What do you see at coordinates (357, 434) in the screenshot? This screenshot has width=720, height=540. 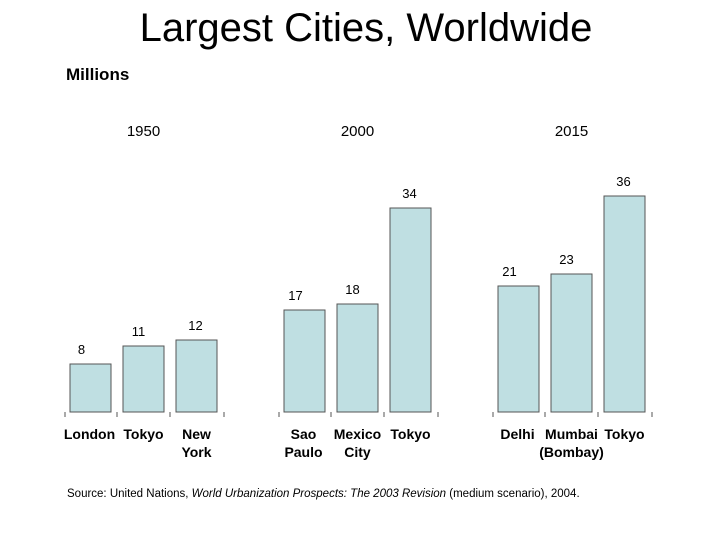 I see `category-label: Mexico` at bounding box center [357, 434].